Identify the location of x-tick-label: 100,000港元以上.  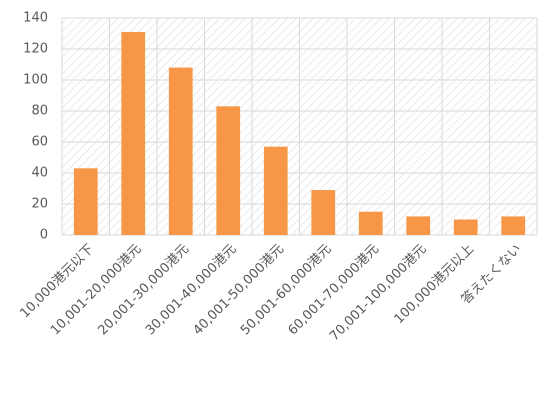
(434, 284).